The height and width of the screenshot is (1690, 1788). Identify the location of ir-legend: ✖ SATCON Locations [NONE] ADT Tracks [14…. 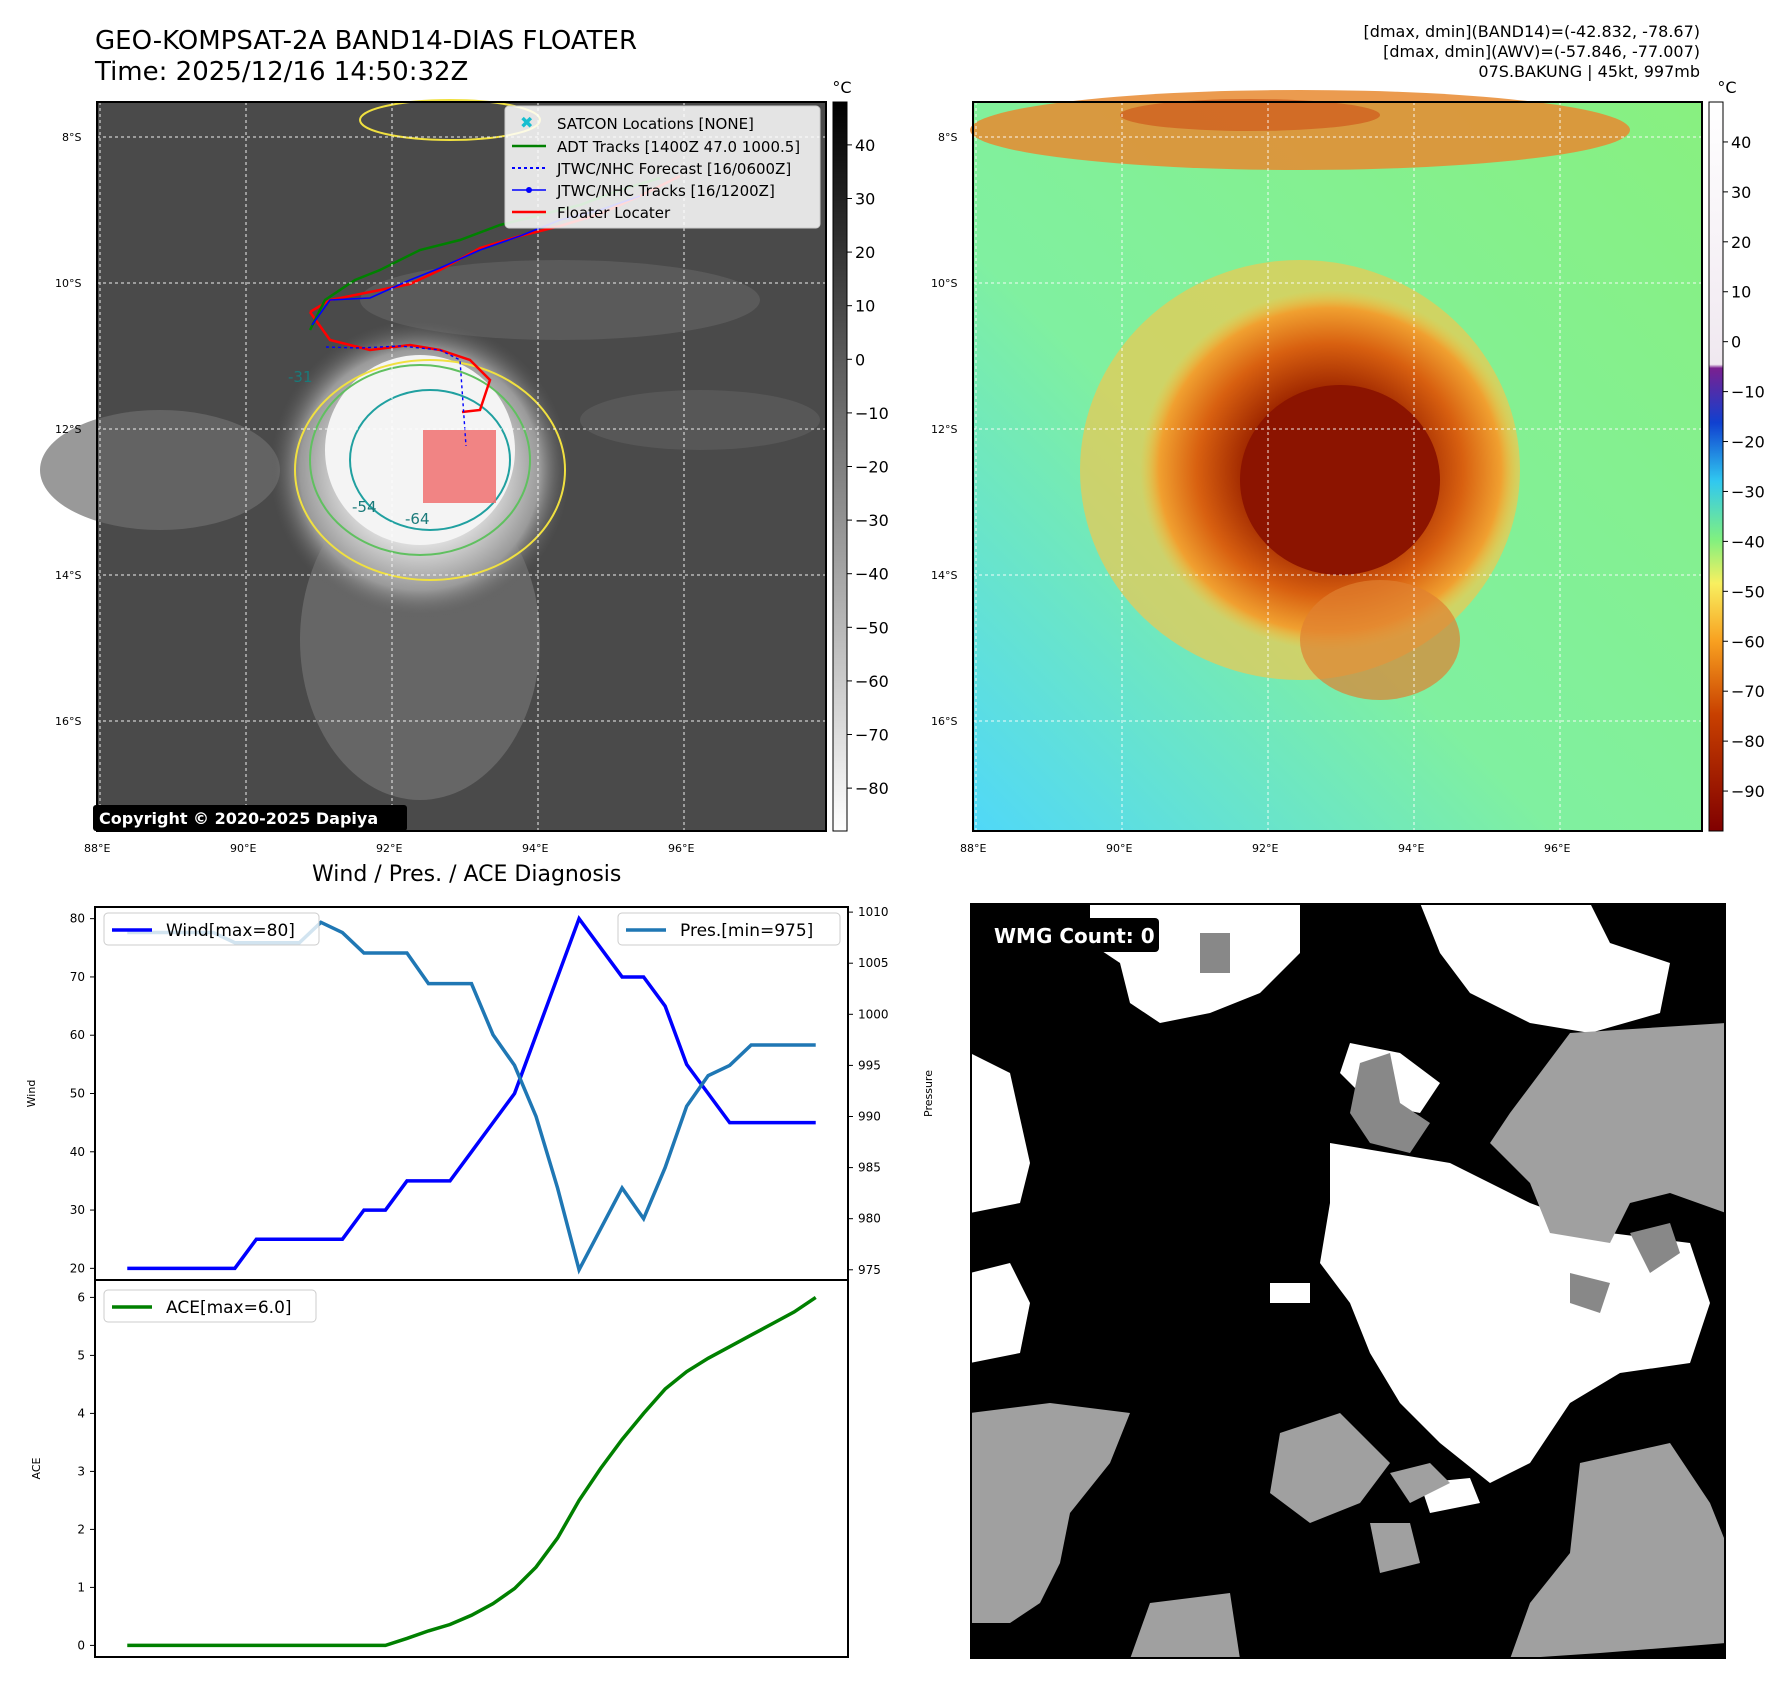
(662, 167).